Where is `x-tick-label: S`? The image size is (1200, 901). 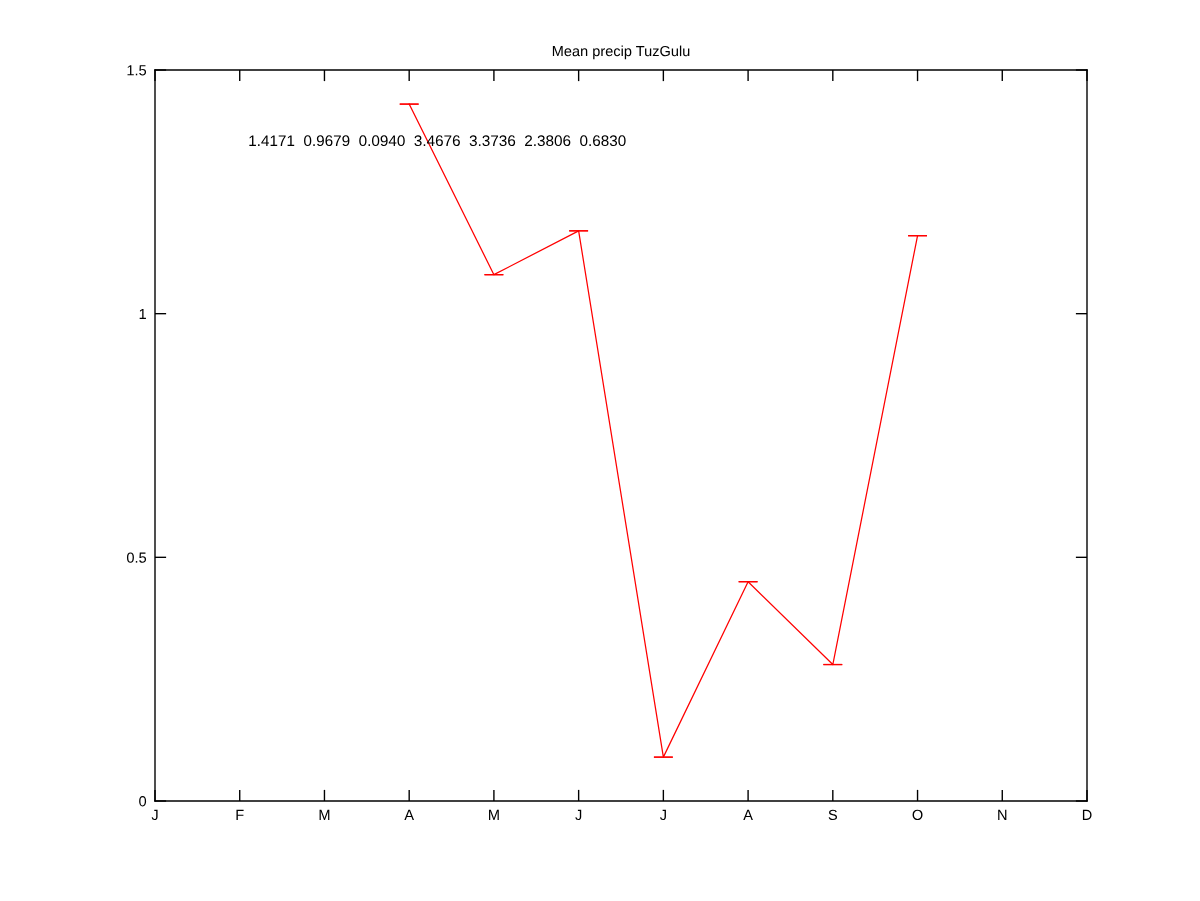 x-tick-label: S is located at coordinates (833, 815).